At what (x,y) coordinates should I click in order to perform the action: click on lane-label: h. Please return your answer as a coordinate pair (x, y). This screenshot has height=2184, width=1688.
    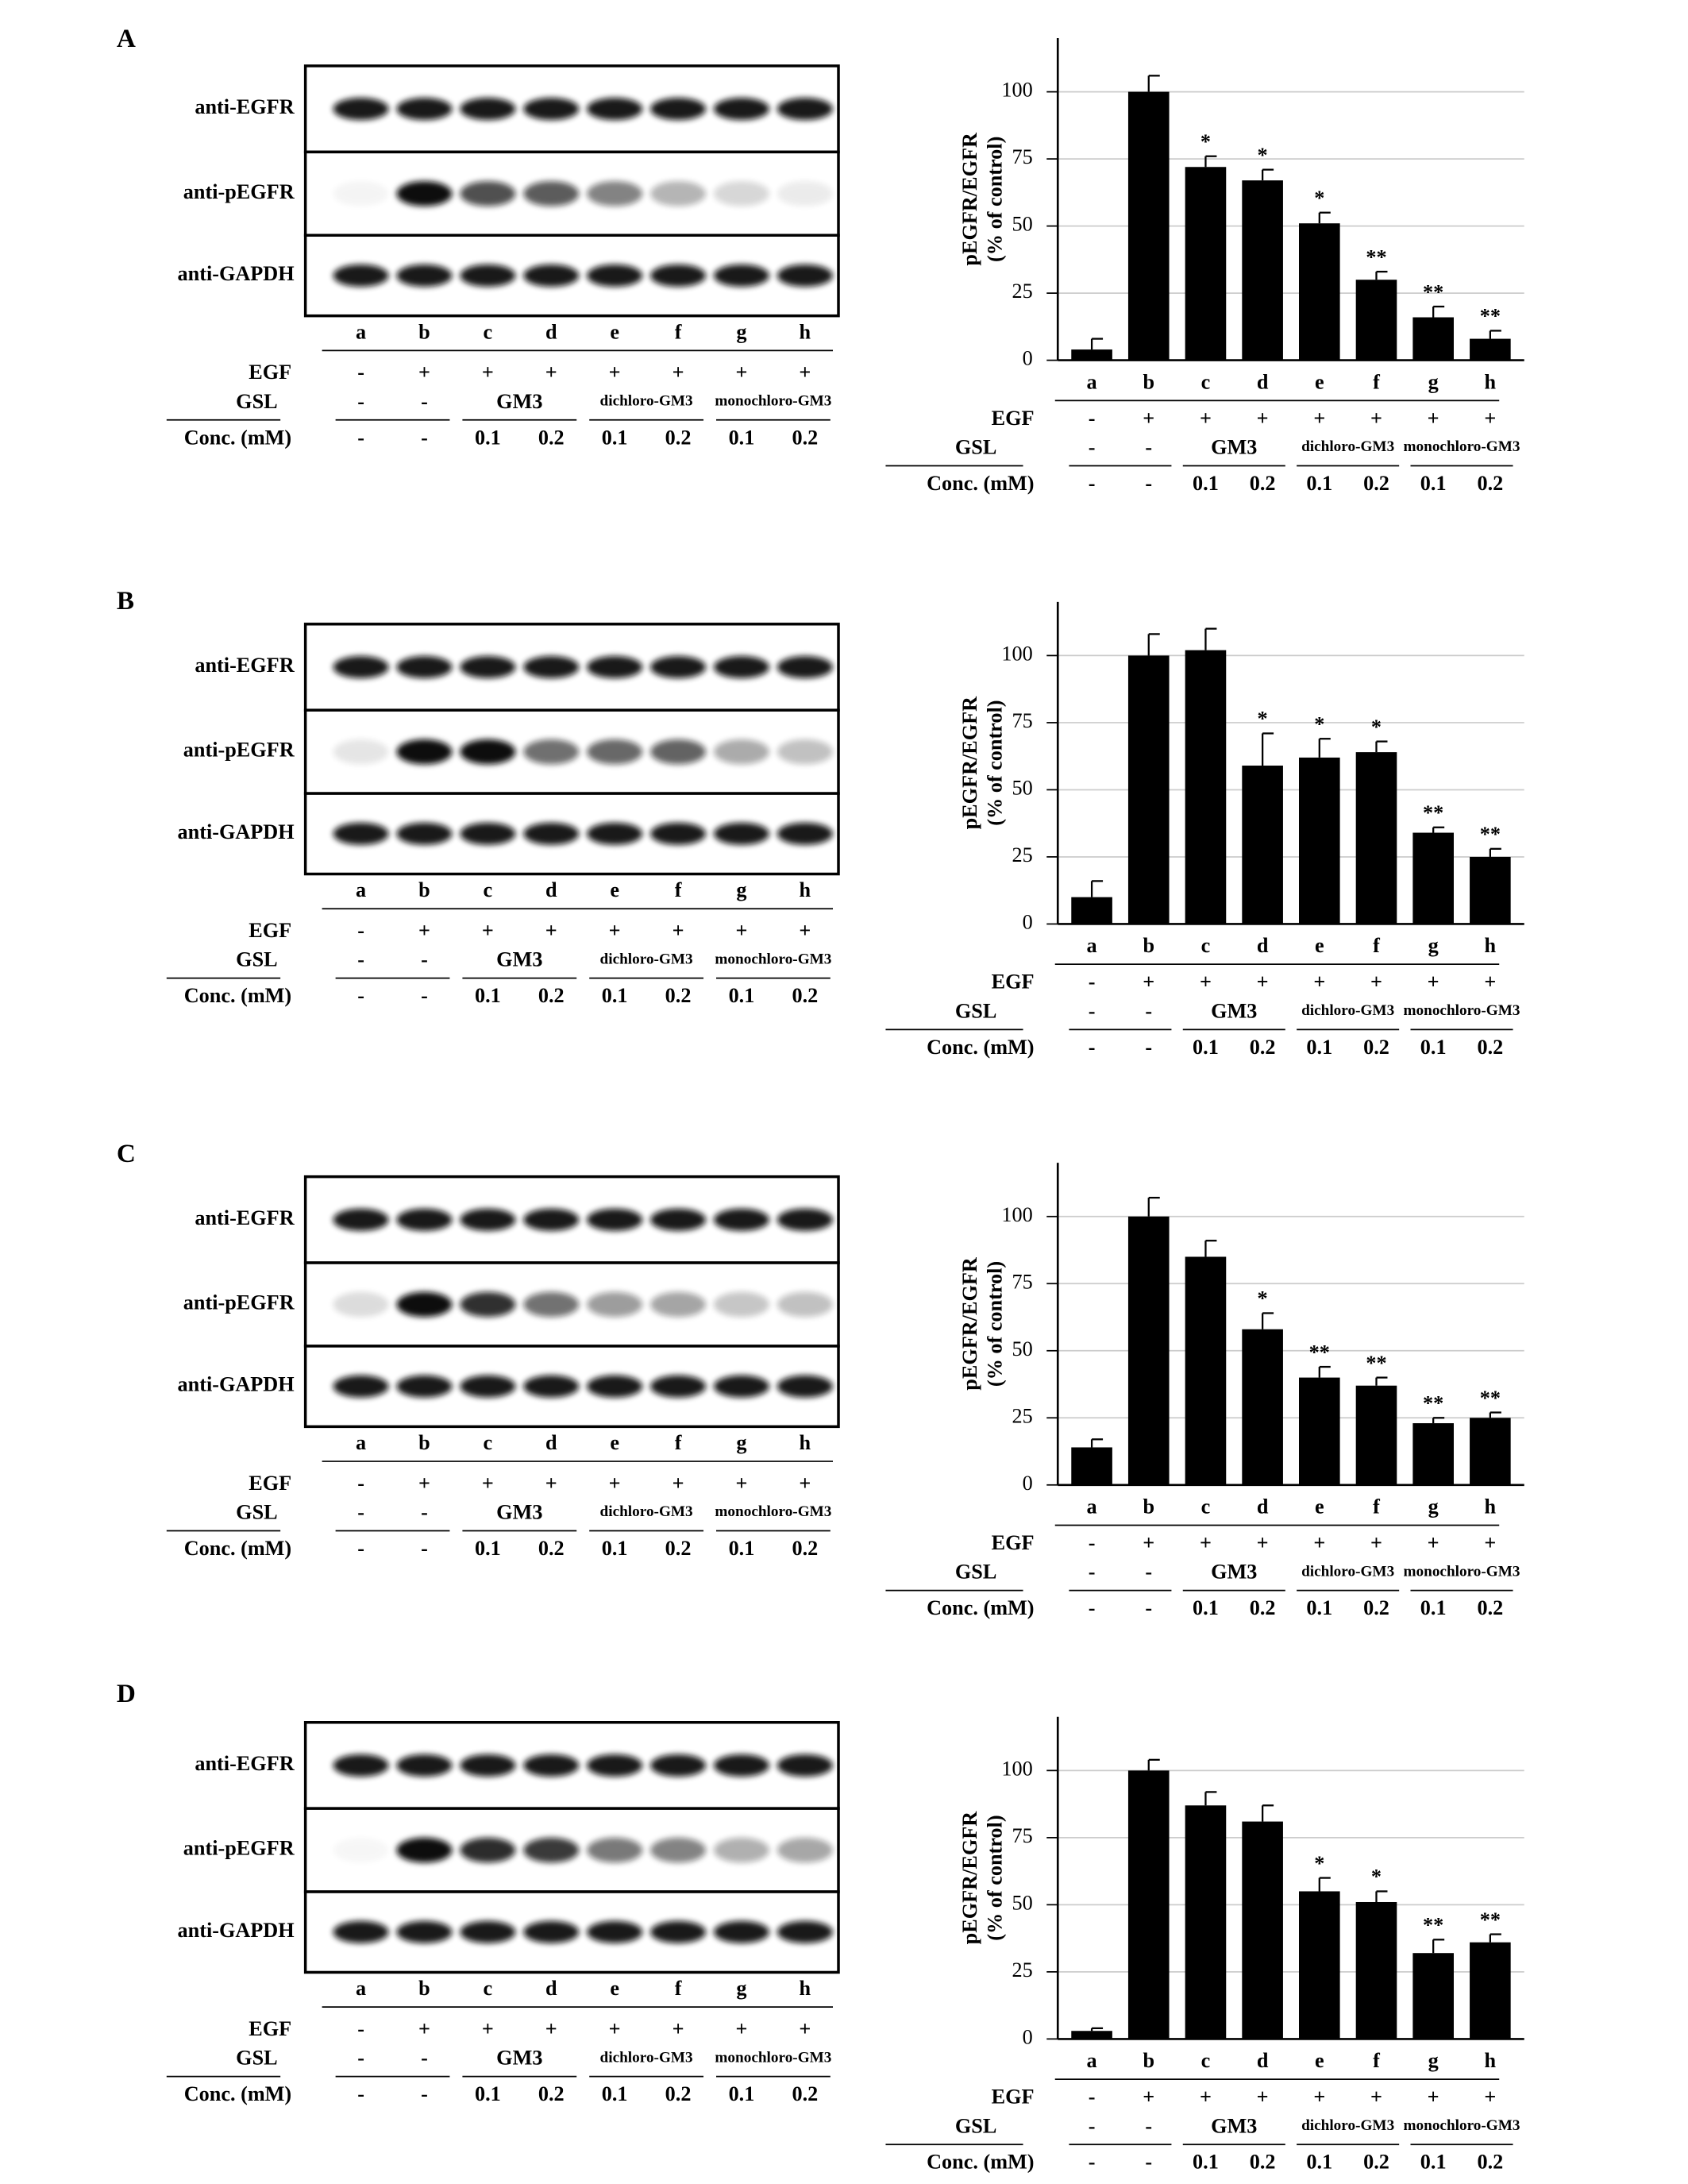
    Looking at the image, I should click on (806, 331).